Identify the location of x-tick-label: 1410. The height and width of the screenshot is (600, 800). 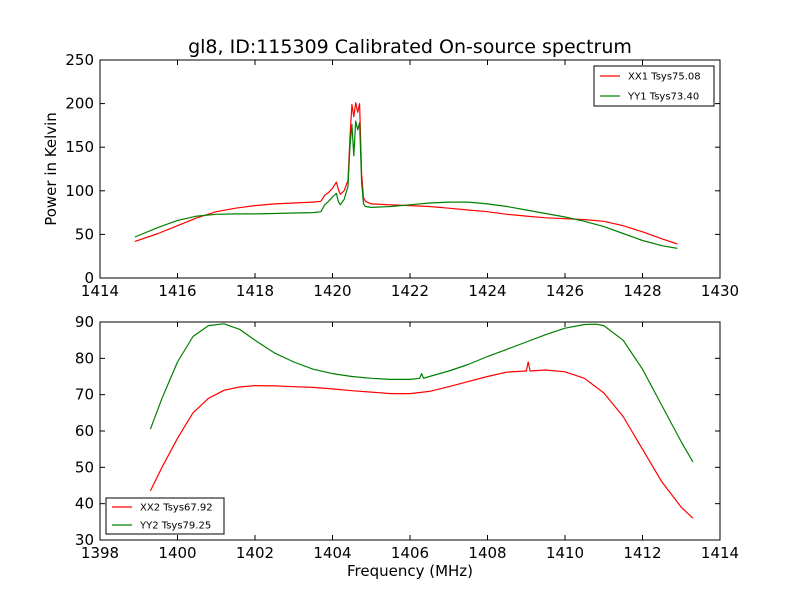
(565, 553).